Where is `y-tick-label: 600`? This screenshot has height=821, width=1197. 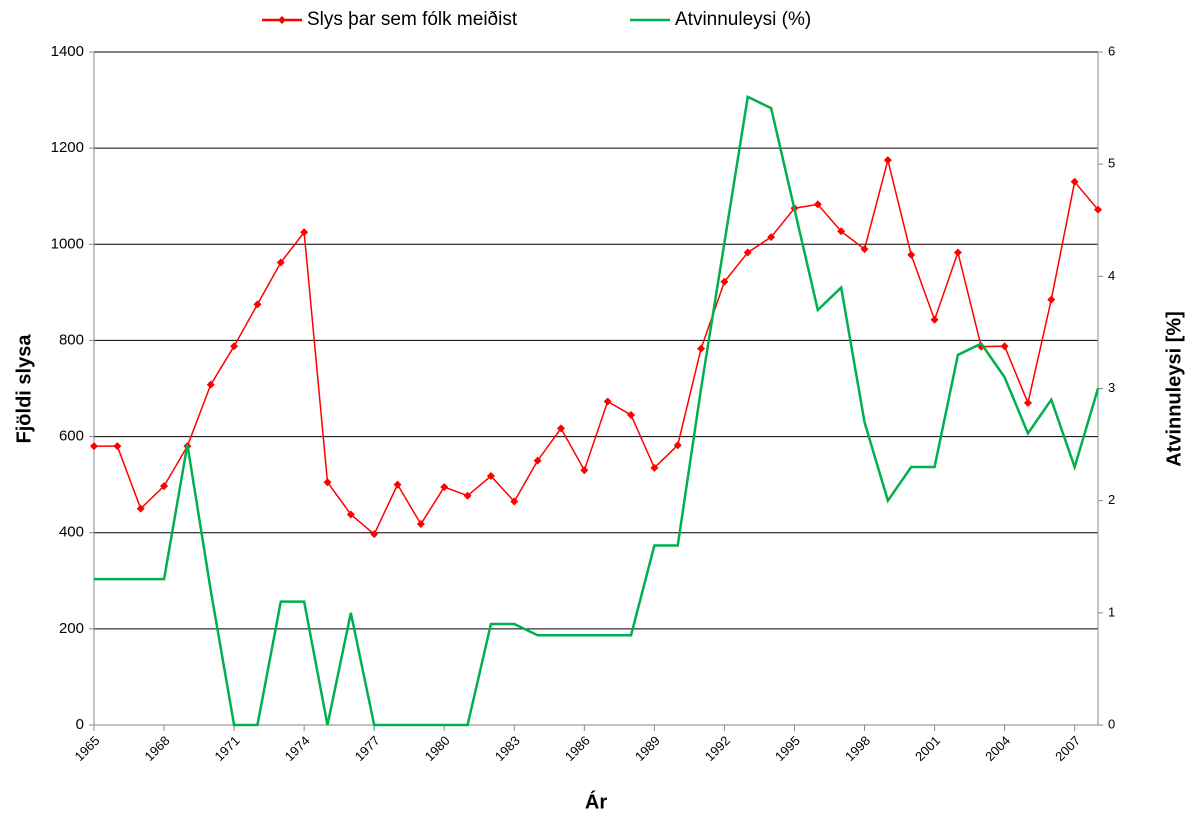 y-tick-label: 600 is located at coordinates (71, 436).